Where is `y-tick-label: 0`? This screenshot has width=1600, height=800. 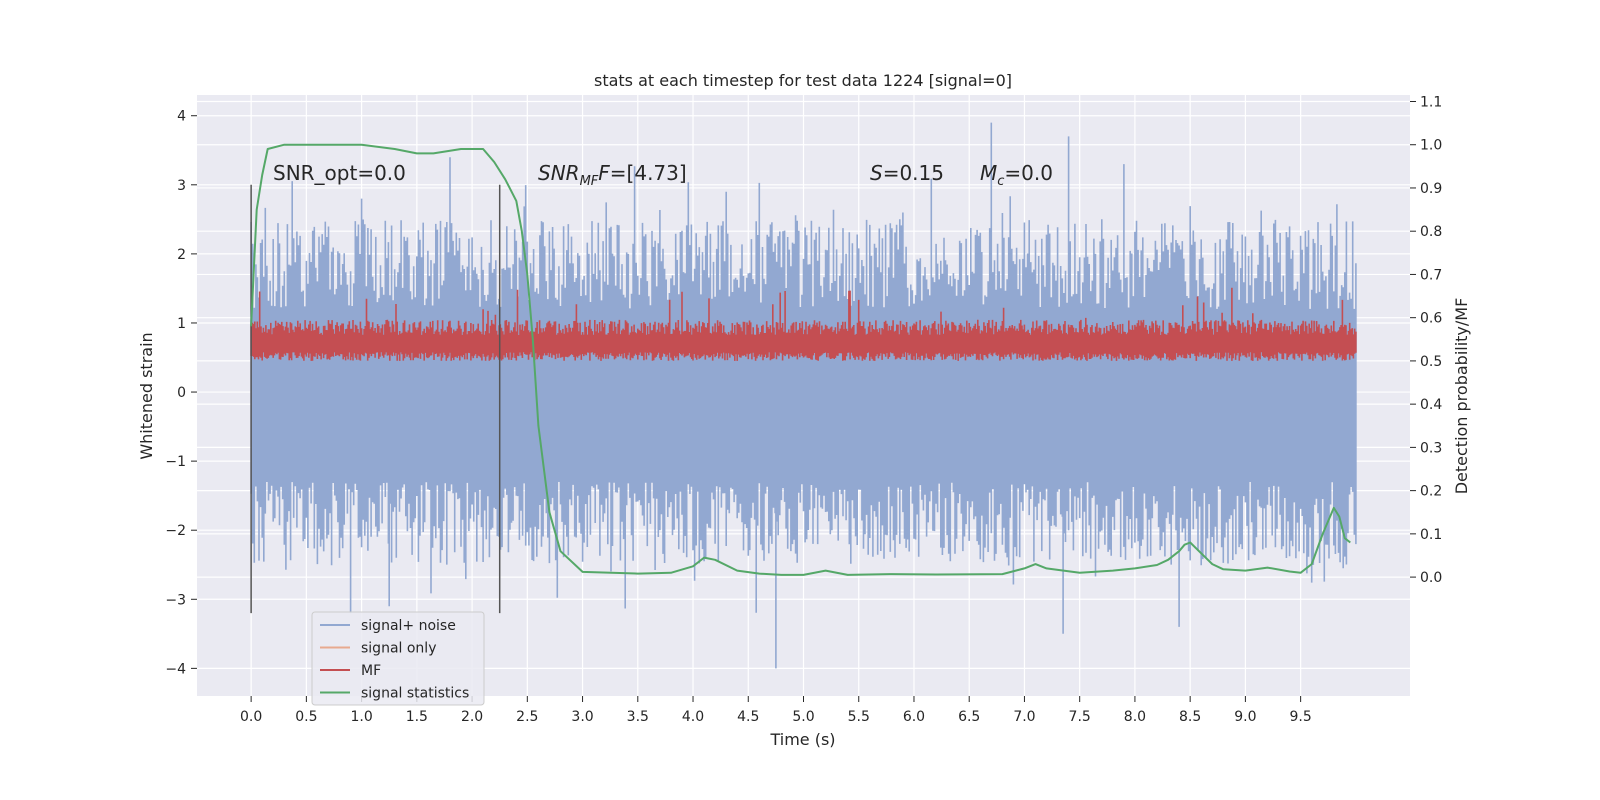
y-tick-label: 0 is located at coordinates (181, 393).